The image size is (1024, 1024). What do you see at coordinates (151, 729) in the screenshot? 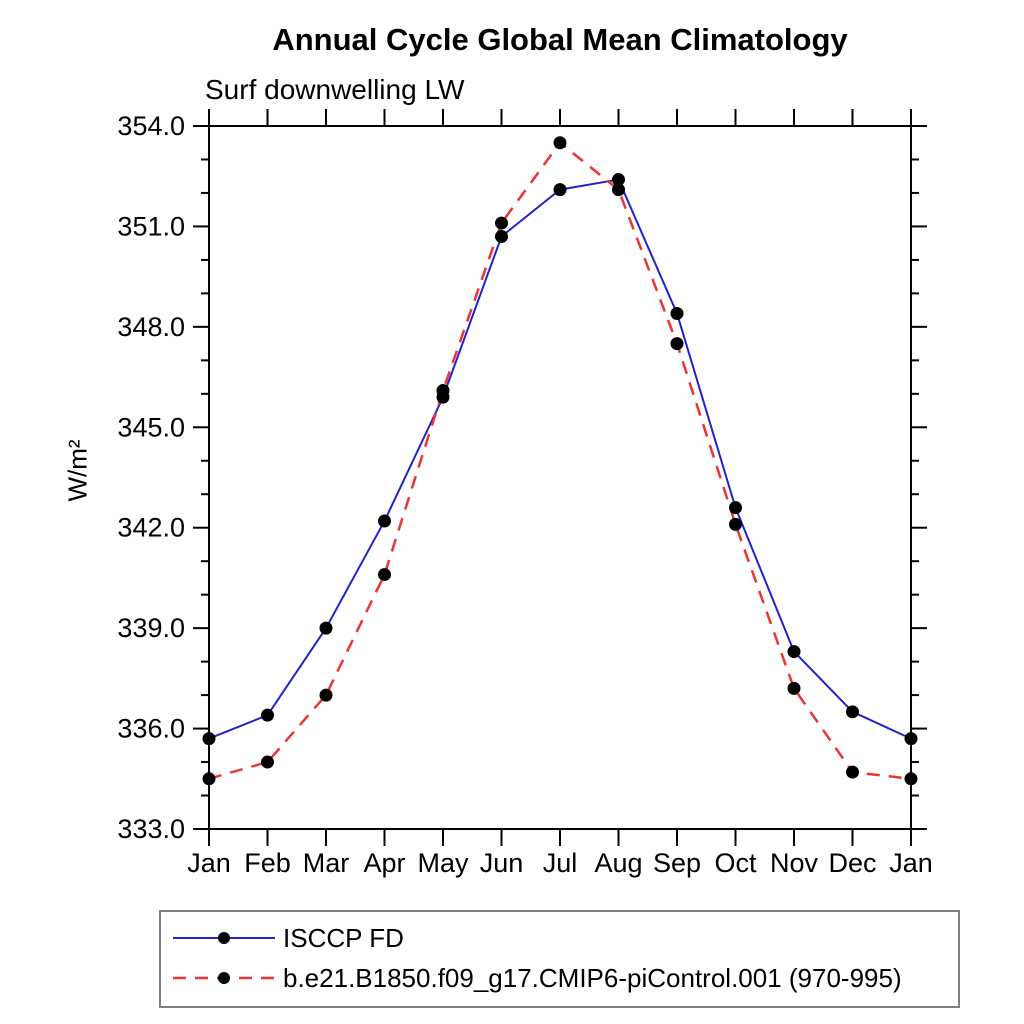
I see `y-tick-label: 336.0` at bounding box center [151, 729].